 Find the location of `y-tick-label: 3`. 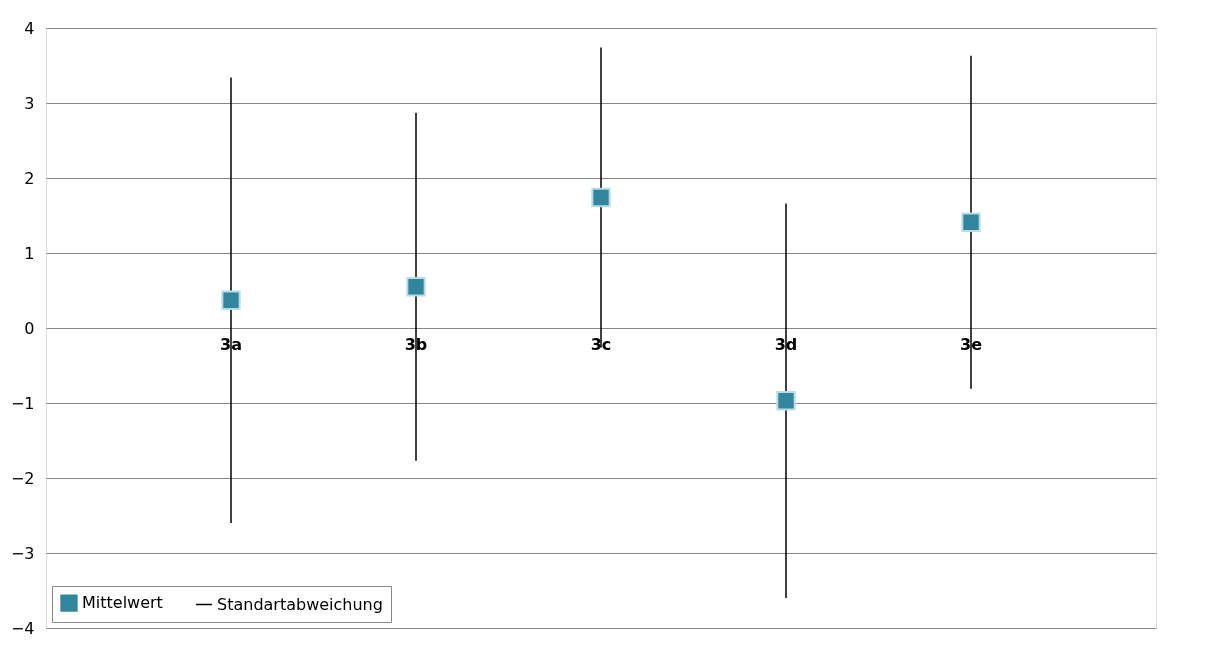

y-tick-label: 3 is located at coordinates (29, 103).